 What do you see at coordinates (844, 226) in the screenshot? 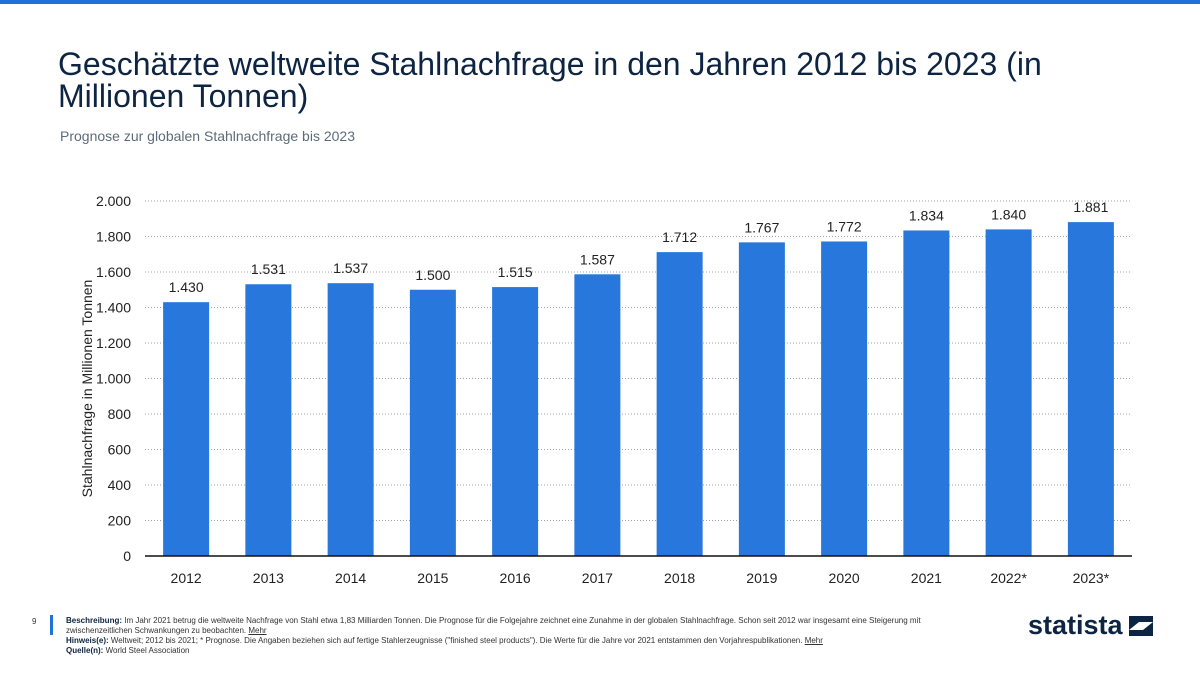
I see `bar-value-label: 1.772` at bounding box center [844, 226].